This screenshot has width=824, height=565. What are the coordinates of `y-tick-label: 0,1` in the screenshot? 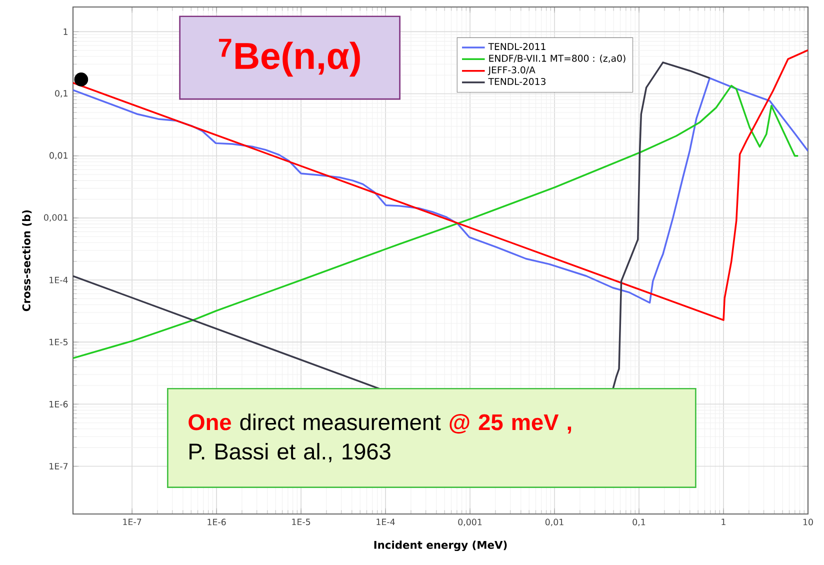 It's located at (61, 94).